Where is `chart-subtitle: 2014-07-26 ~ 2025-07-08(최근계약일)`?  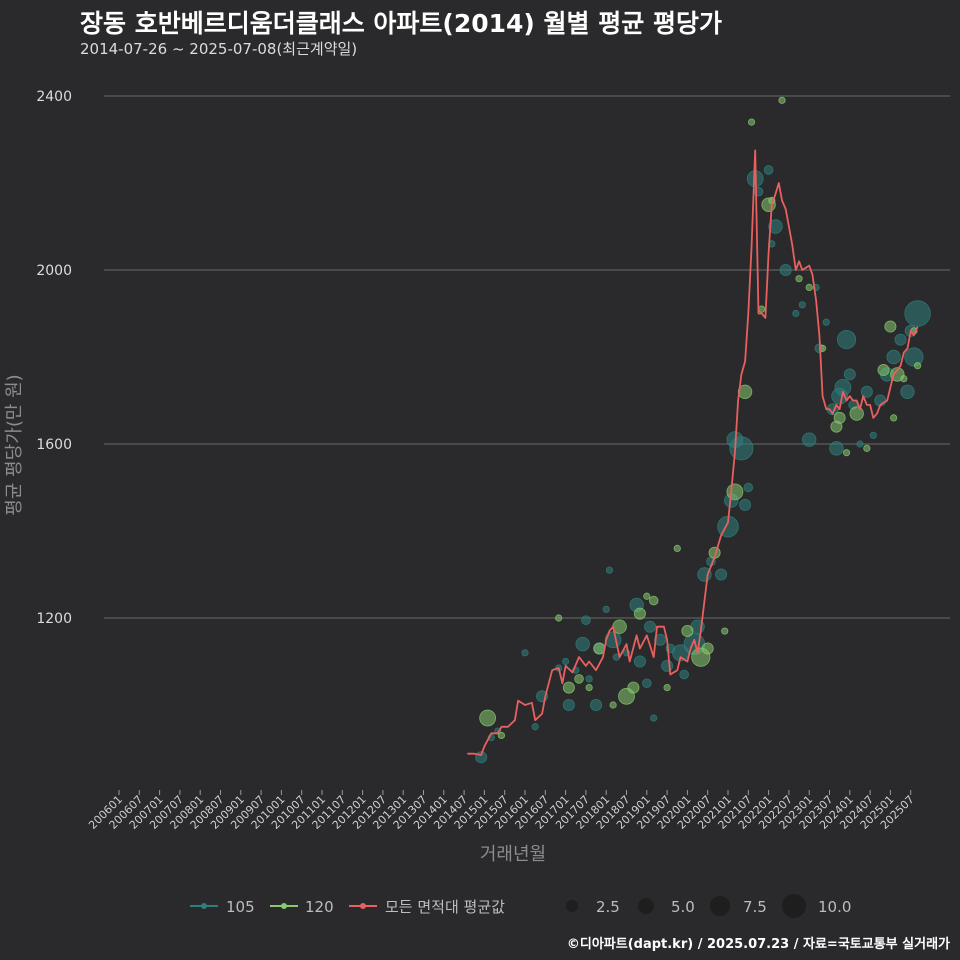
chart-subtitle: 2014-07-26 ~ 2025-07-08(최근계약일) is located at coordinates (219, 49).